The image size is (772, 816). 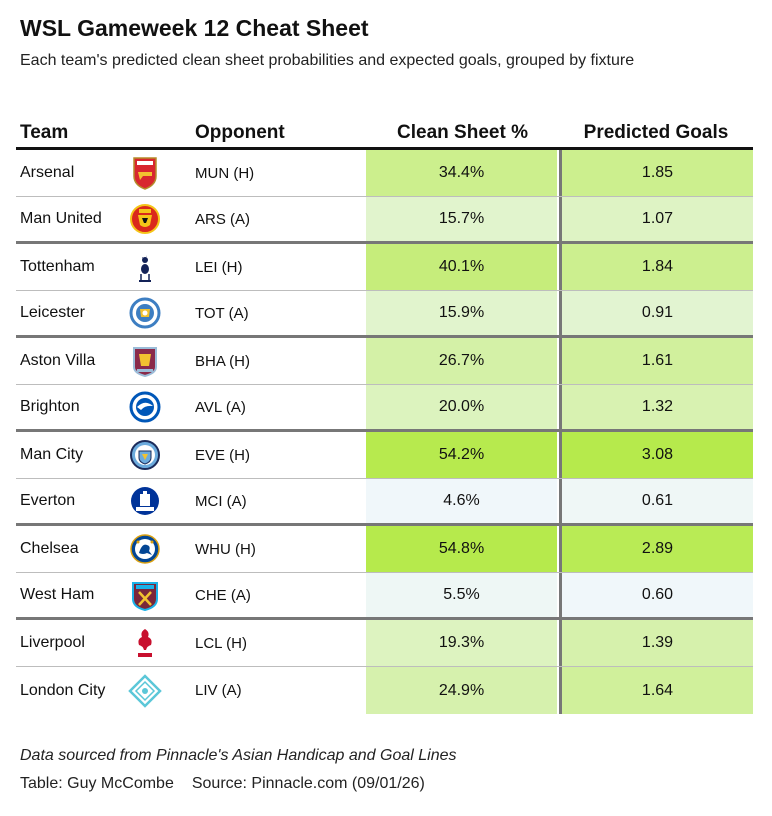 I want to click on liverpool-crest-icon, so click(x=145, y=643).